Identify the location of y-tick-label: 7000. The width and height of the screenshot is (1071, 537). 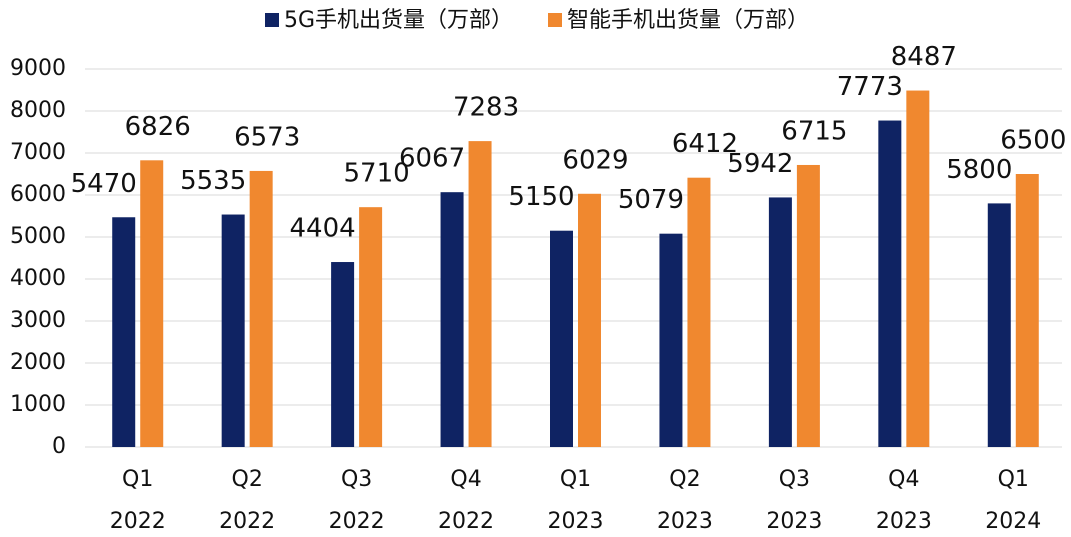
(38, 152).